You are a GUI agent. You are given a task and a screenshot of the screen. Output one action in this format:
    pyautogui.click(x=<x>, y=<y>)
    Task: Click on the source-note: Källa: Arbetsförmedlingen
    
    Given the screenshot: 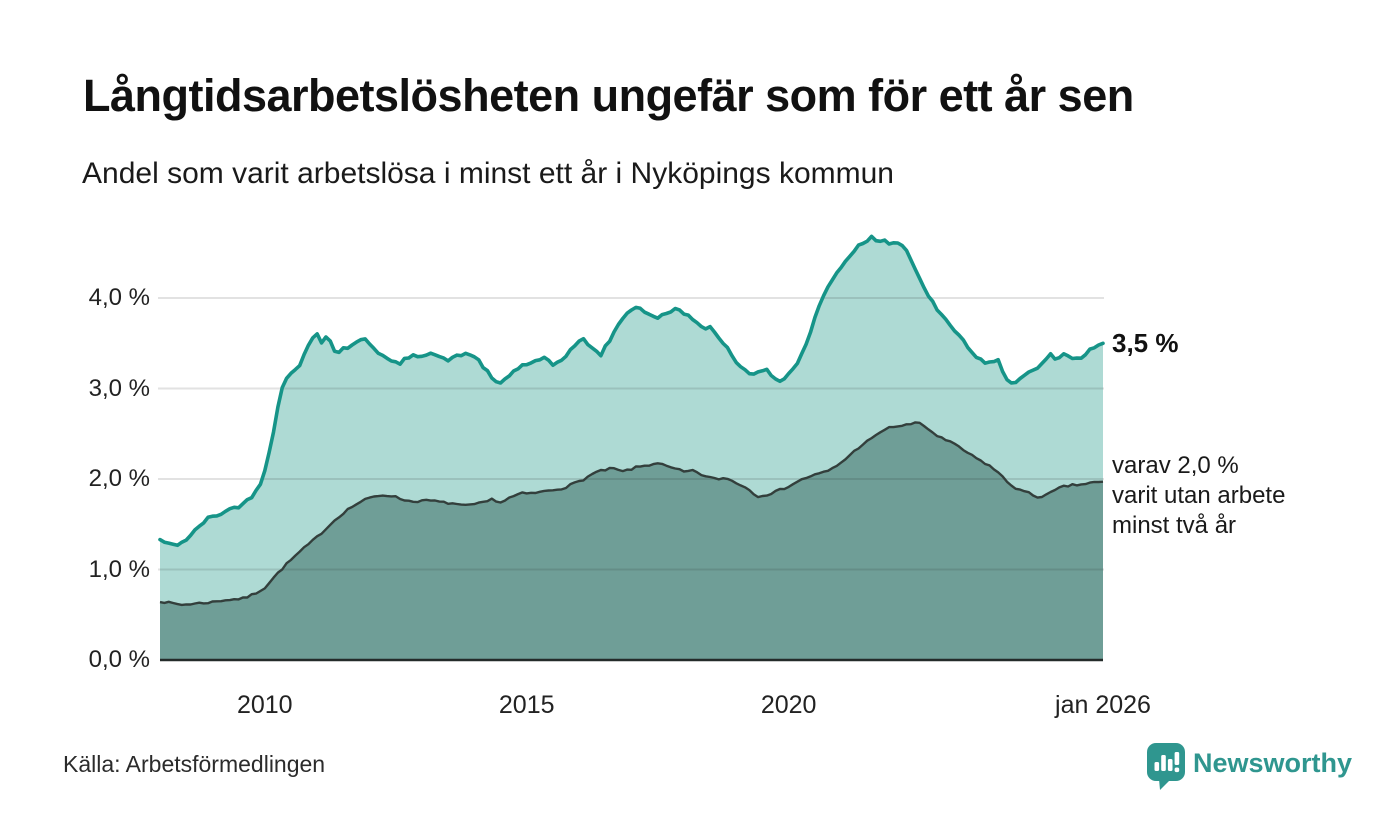 What is the action you would take?
    pyautogui.click(x=194, y=764)
    